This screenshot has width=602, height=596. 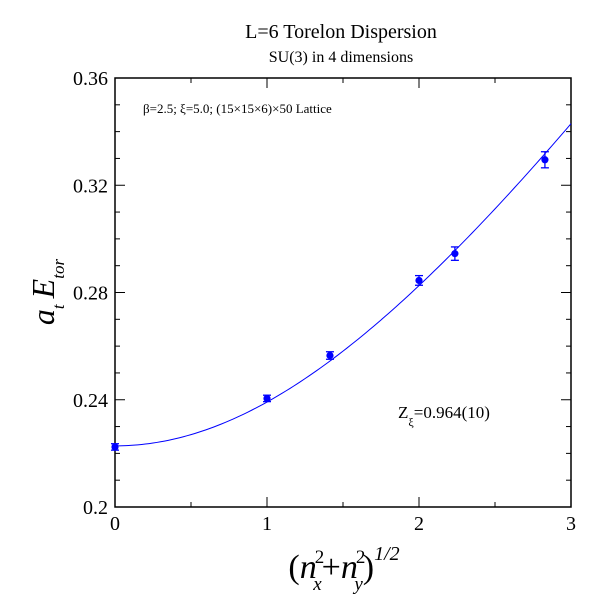 What do you see at coordinates (90, 294) in the screenshot?
I see `y-tick-label: 0.28` at bounding box center [90, 294].